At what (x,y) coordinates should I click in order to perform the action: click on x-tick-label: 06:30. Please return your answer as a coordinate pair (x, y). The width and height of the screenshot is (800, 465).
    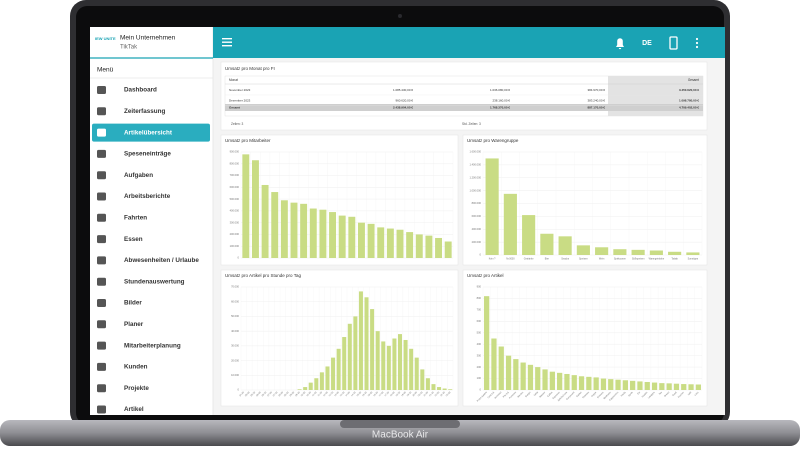
    Looking at the image, I should click on (265, 394).